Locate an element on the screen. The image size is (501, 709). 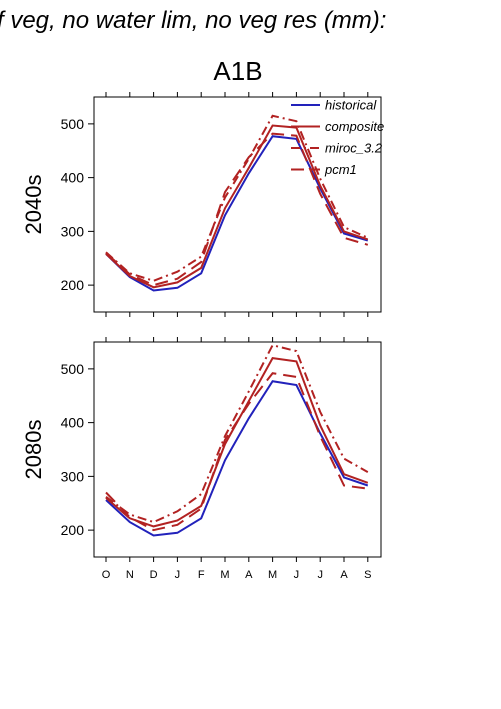
panel-label: 2080s is located at coordinates (33, 450).